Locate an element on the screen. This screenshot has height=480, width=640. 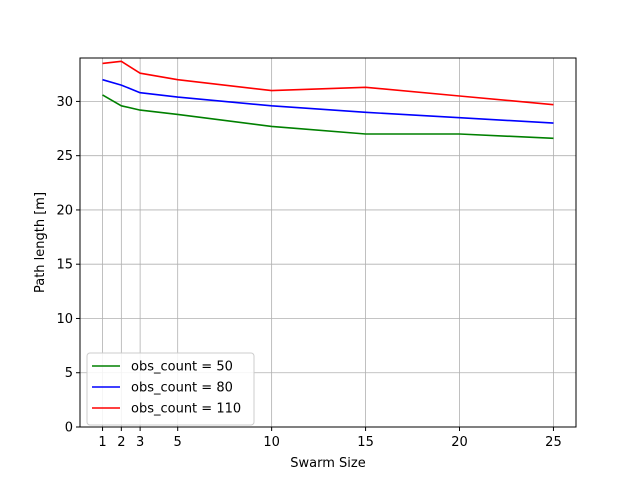
x-axis: 1 2 3 5 10 15 20 25 is located at coordinates (330, 438).